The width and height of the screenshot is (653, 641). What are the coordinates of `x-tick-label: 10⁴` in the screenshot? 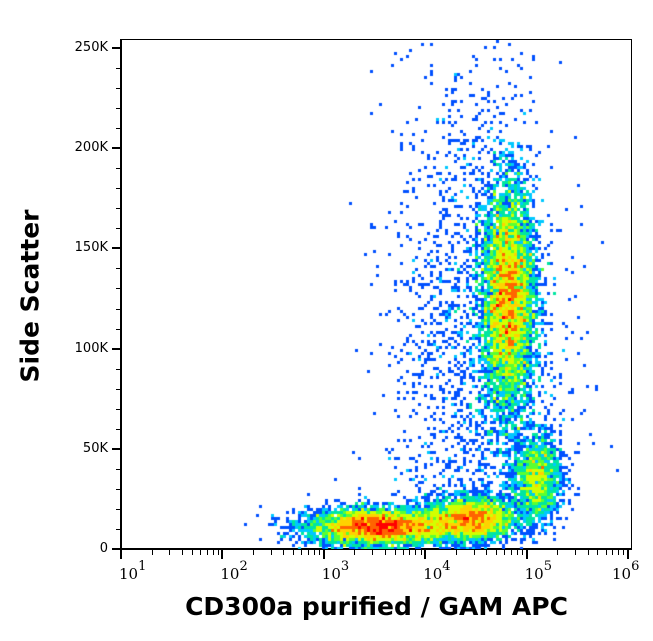 It's located at (437, 571).